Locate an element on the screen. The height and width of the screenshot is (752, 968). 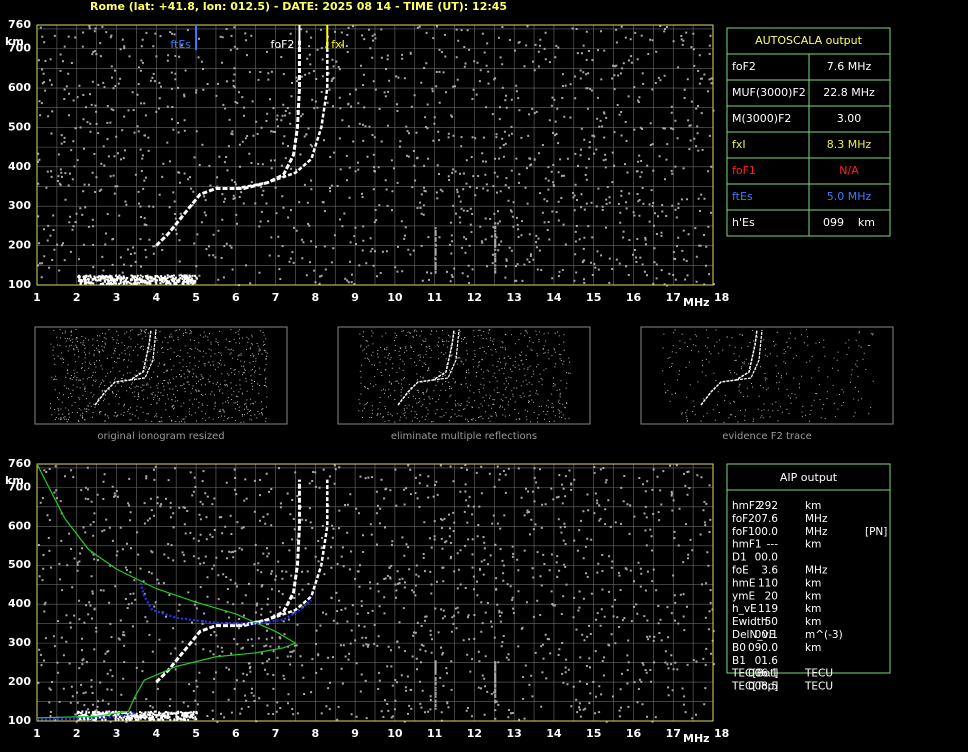
aip-cell: m^(-3) is located at coordinates (824, 635).